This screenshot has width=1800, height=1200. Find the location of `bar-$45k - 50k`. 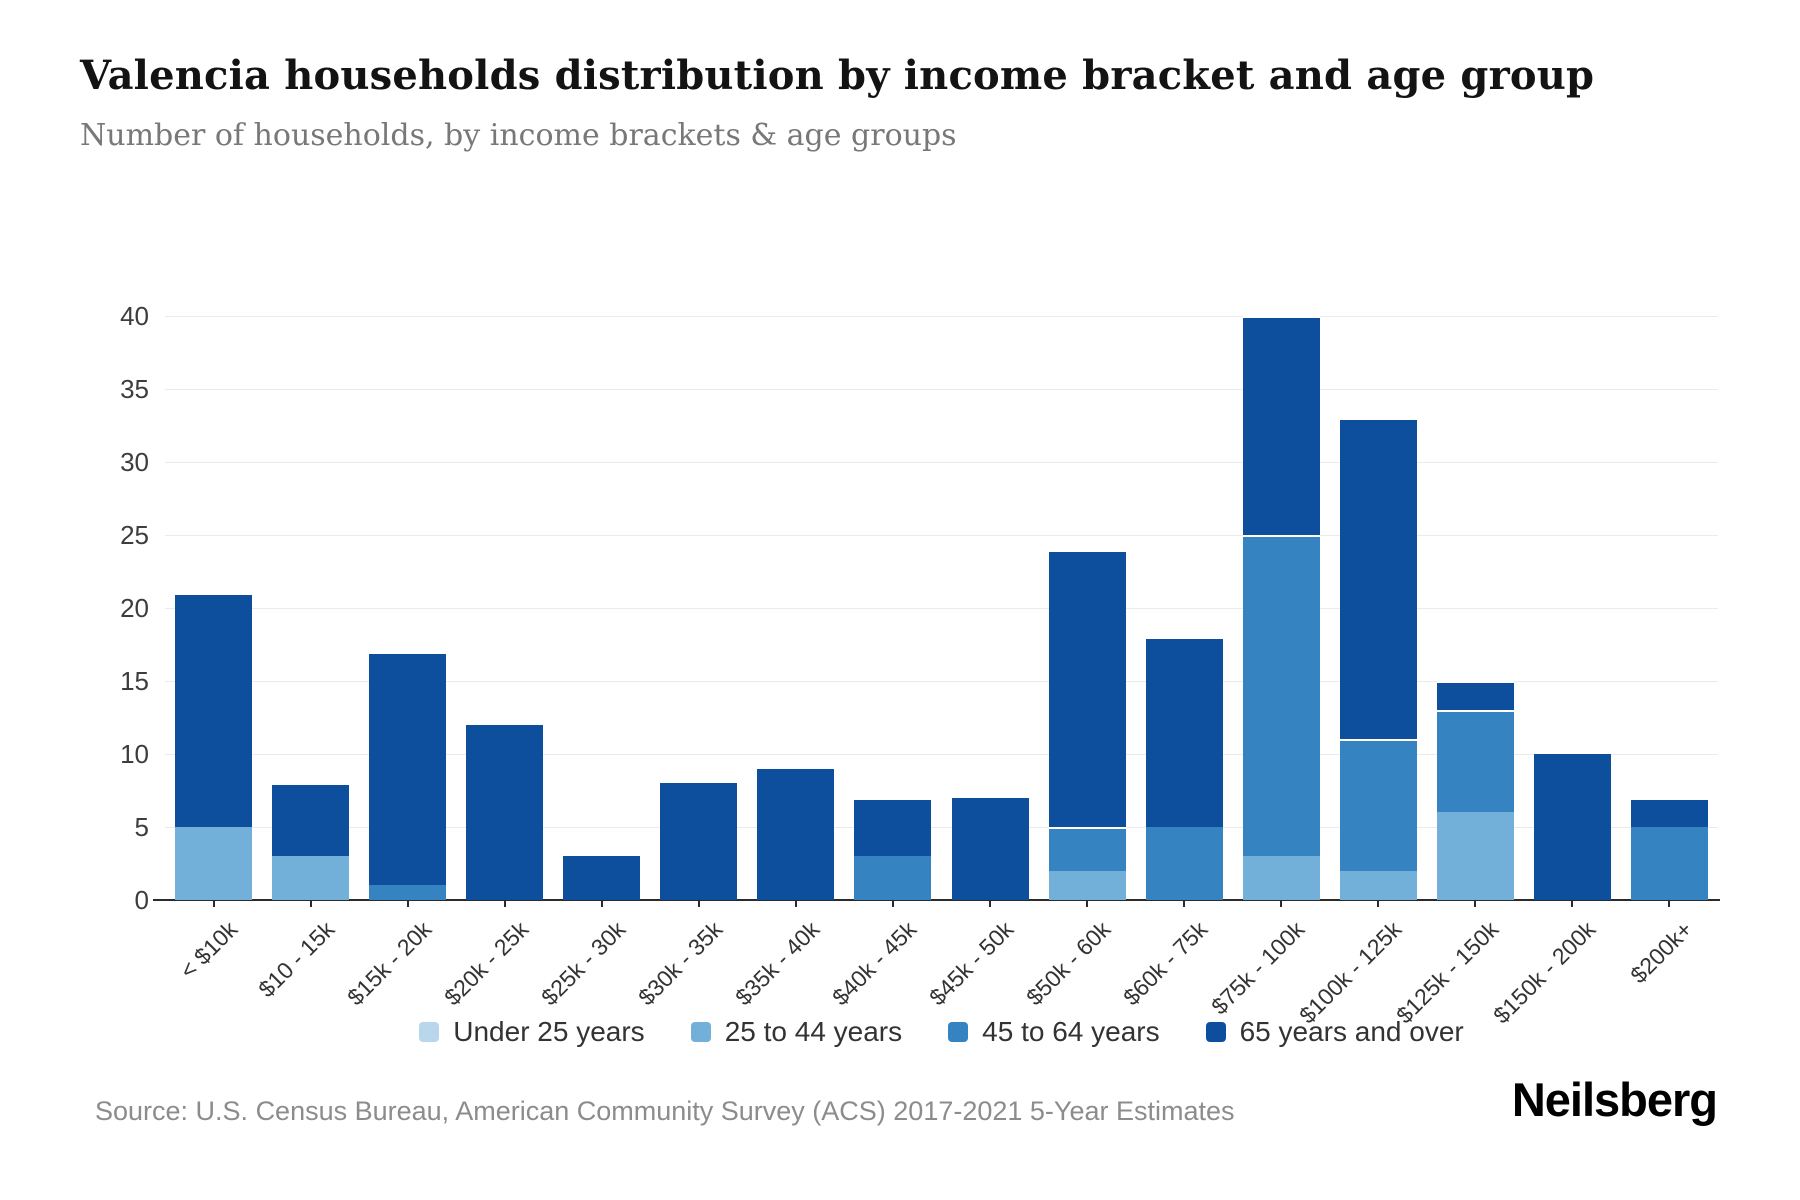

bar-$45k - 50k is located at coordinates (990, 848).